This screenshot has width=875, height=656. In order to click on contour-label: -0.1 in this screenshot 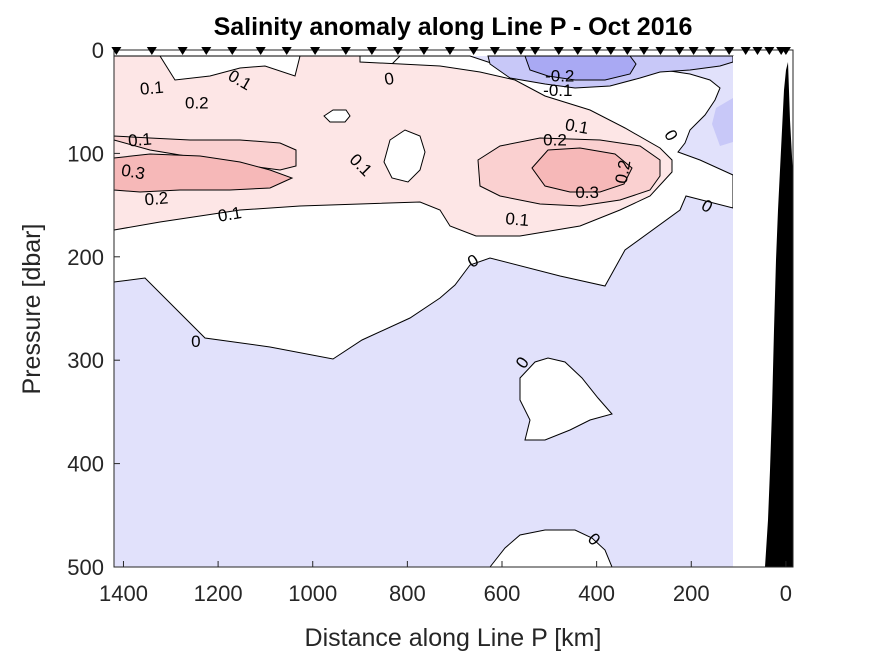, I will do `click(557, 90)`.